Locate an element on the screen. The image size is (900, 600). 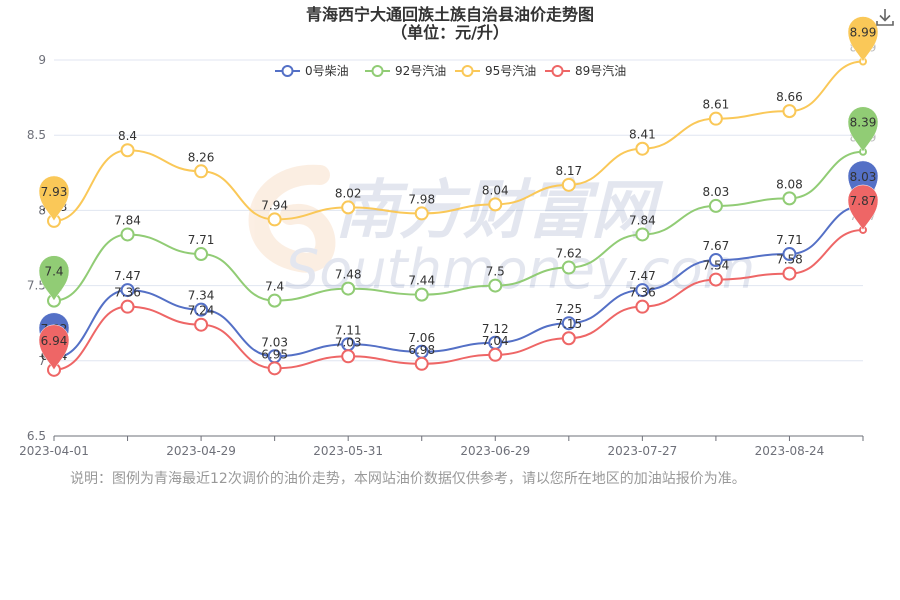
y-tick-label: 8.5 is located at coordinates (36, 135).